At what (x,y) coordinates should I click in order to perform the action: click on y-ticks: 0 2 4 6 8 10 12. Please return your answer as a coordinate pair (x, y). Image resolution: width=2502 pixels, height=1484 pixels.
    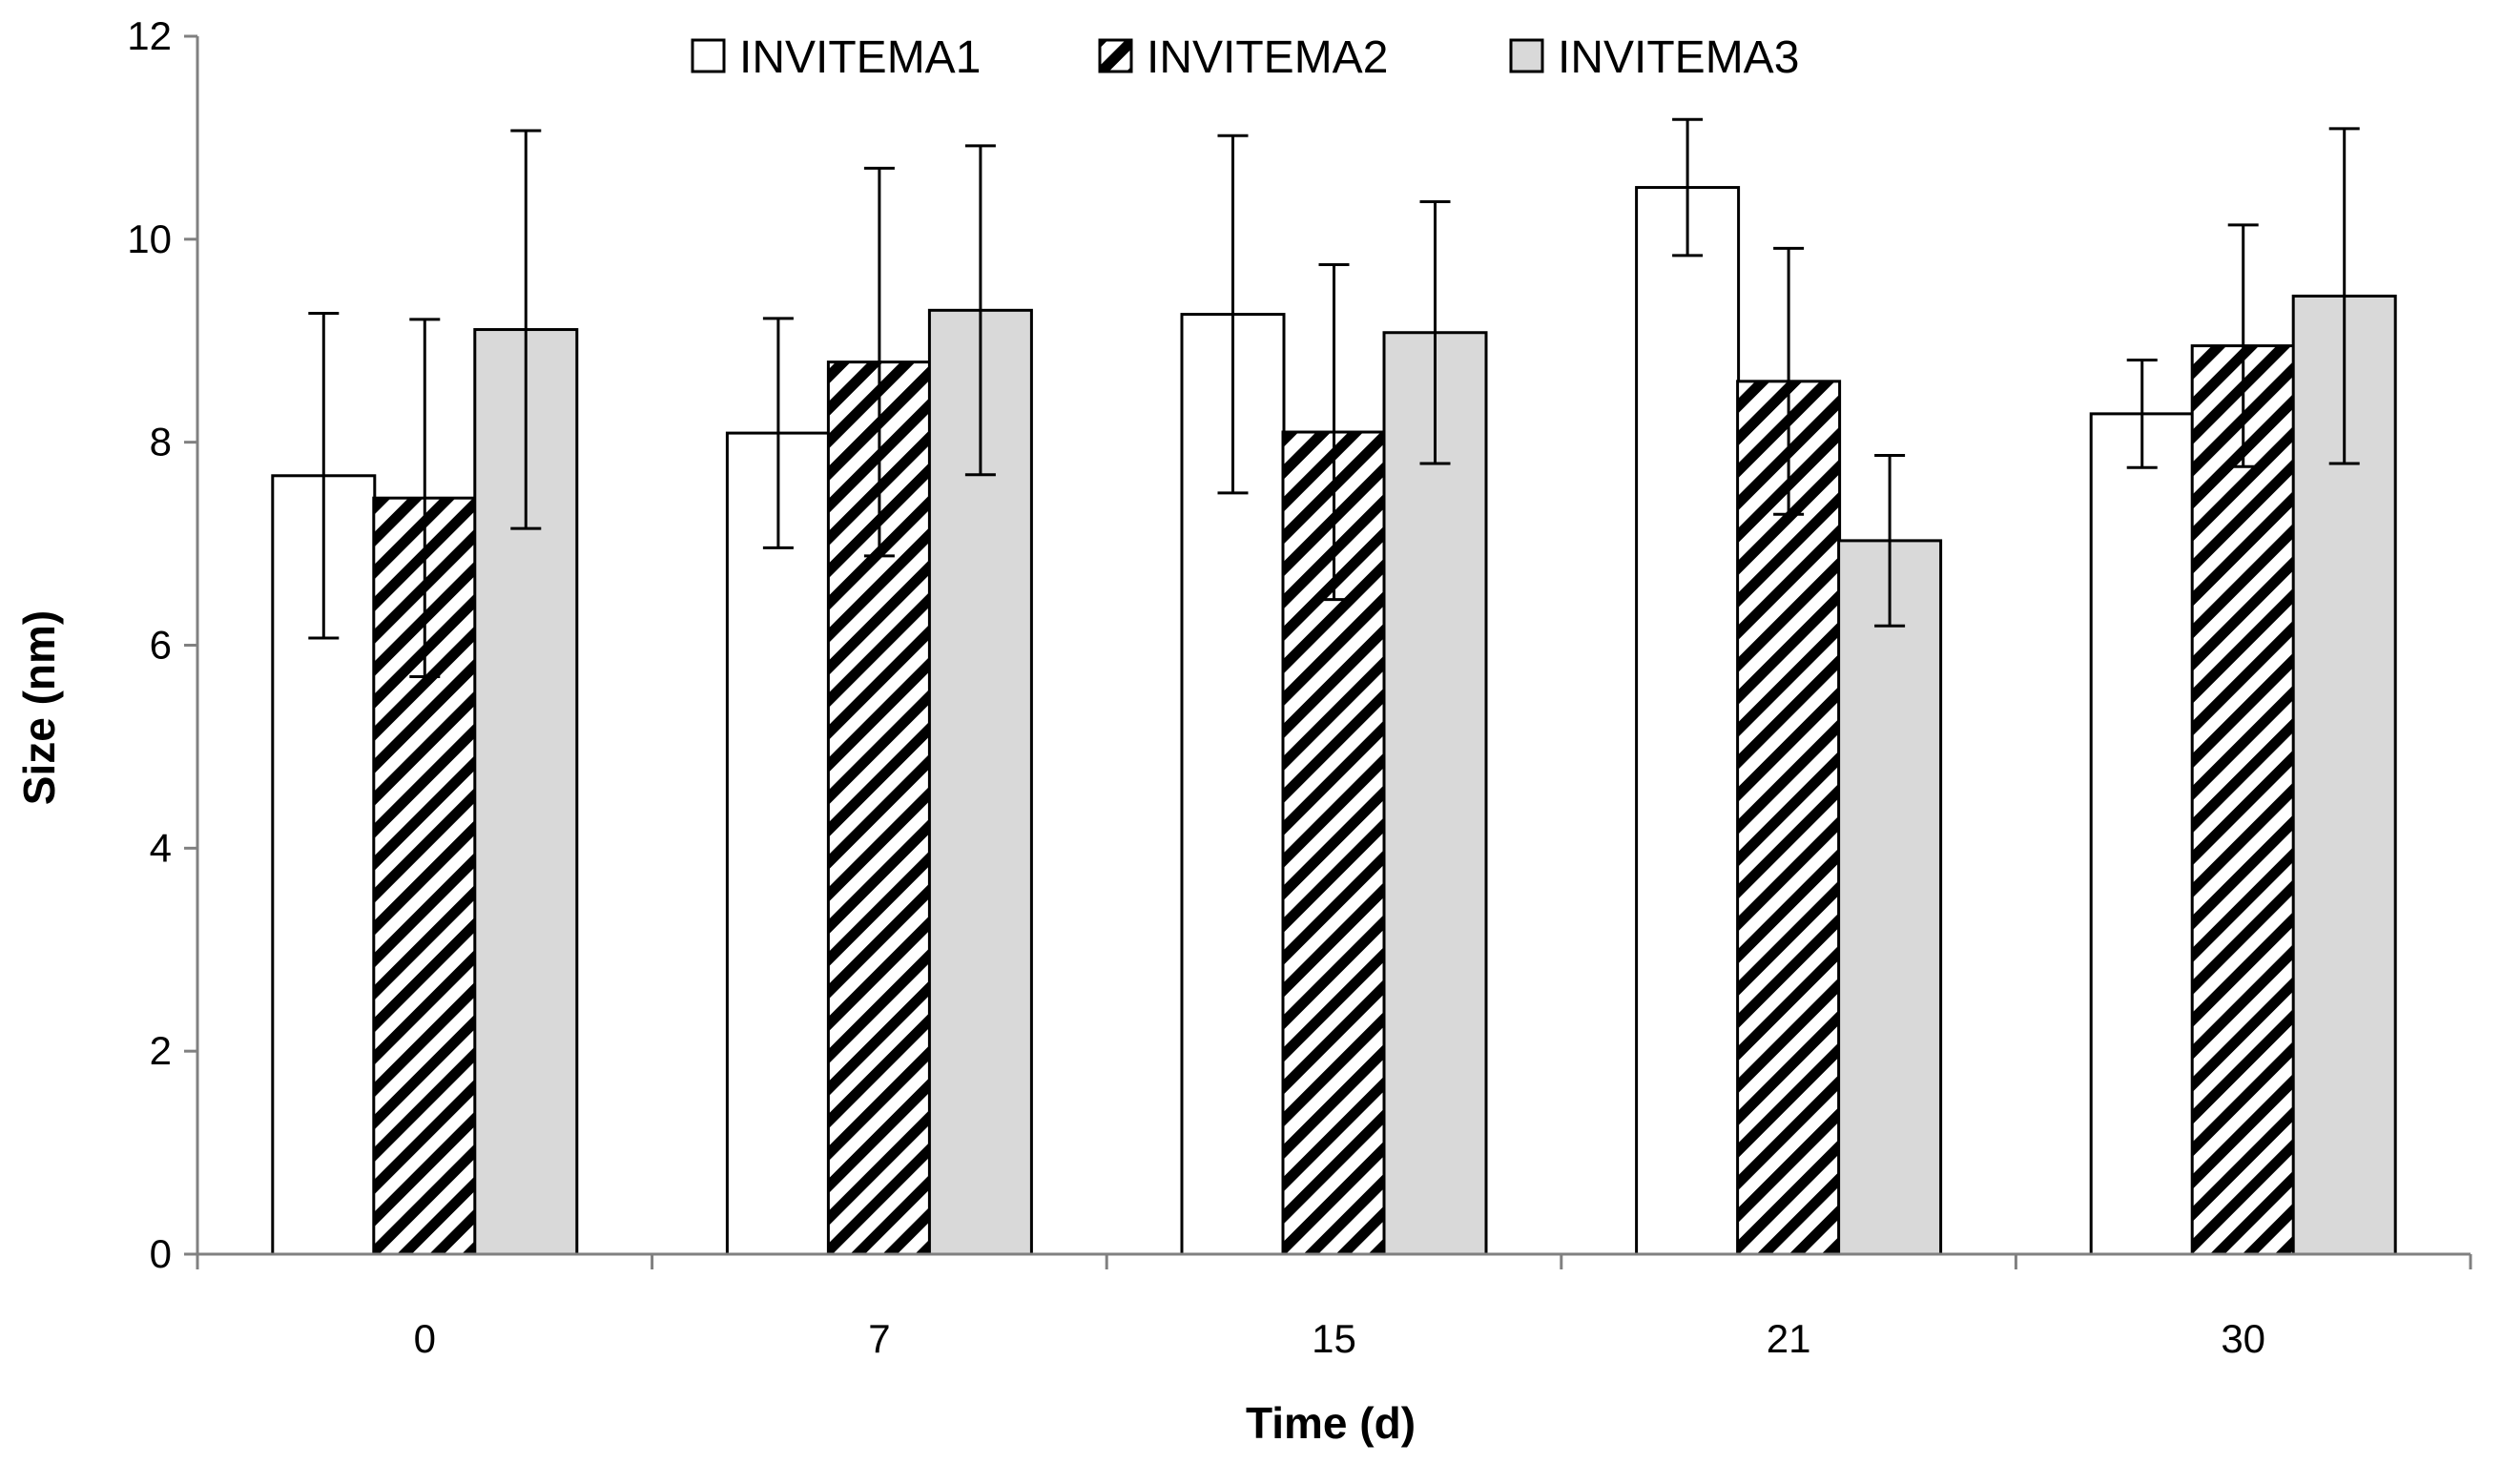
    Looking at the image, I should click on (162, 644).